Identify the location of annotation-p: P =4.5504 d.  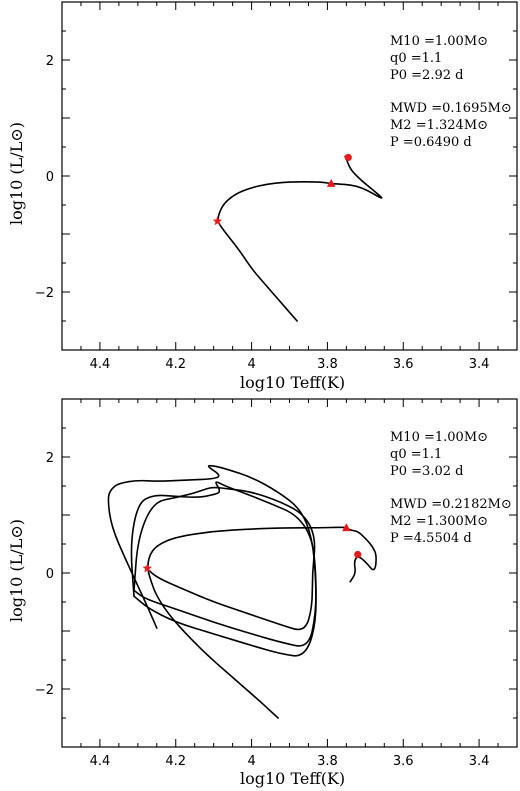
(431, 538).